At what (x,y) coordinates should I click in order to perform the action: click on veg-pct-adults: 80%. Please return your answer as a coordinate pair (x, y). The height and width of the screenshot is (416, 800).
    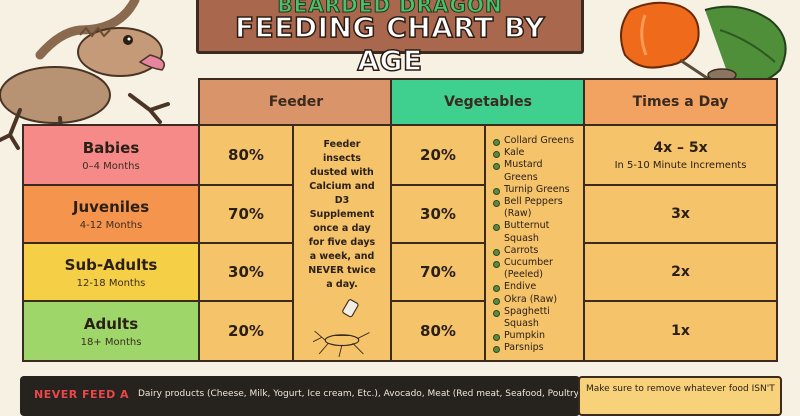
    Looking at the image, I should click on (438, 331).